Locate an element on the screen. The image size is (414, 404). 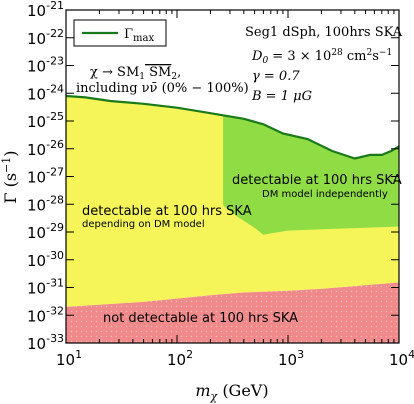
param-d0: D0 = 3 × 1028 cm2s−1 is located at coordinates (321, 57).